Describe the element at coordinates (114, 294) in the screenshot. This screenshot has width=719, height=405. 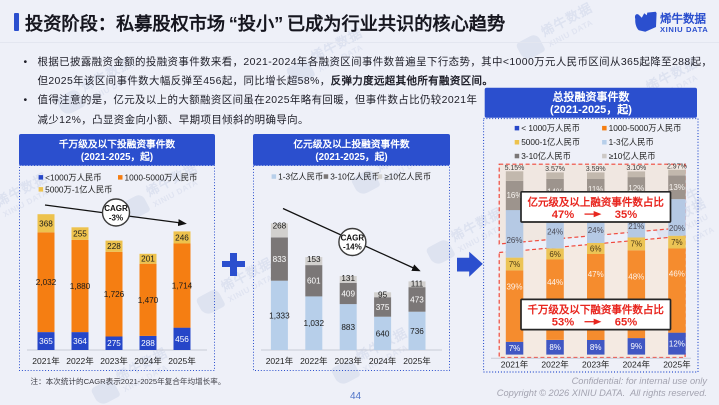
I see `svg-text: 1,726` at that location.